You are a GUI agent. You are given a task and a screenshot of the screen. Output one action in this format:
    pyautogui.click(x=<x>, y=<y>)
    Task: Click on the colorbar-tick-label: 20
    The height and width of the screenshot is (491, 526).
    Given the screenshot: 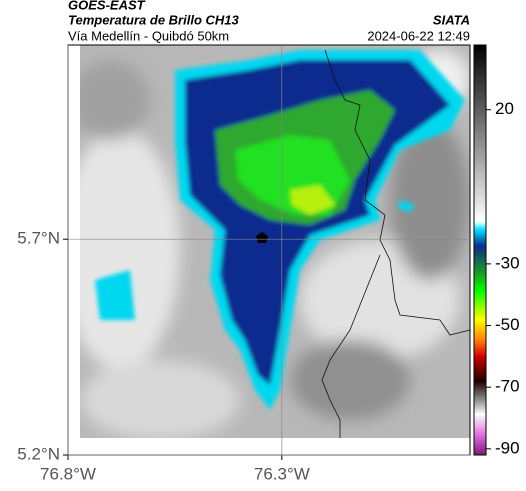 What is the action you would take?
    pyautogui.click(x=504, y=108)
    